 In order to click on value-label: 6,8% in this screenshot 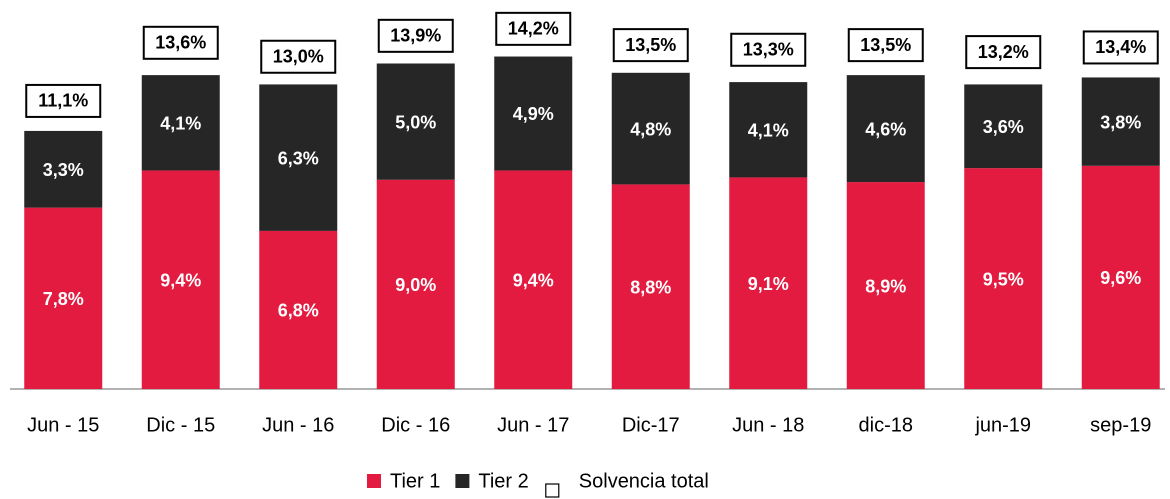, I will do `click(298, 311)`.